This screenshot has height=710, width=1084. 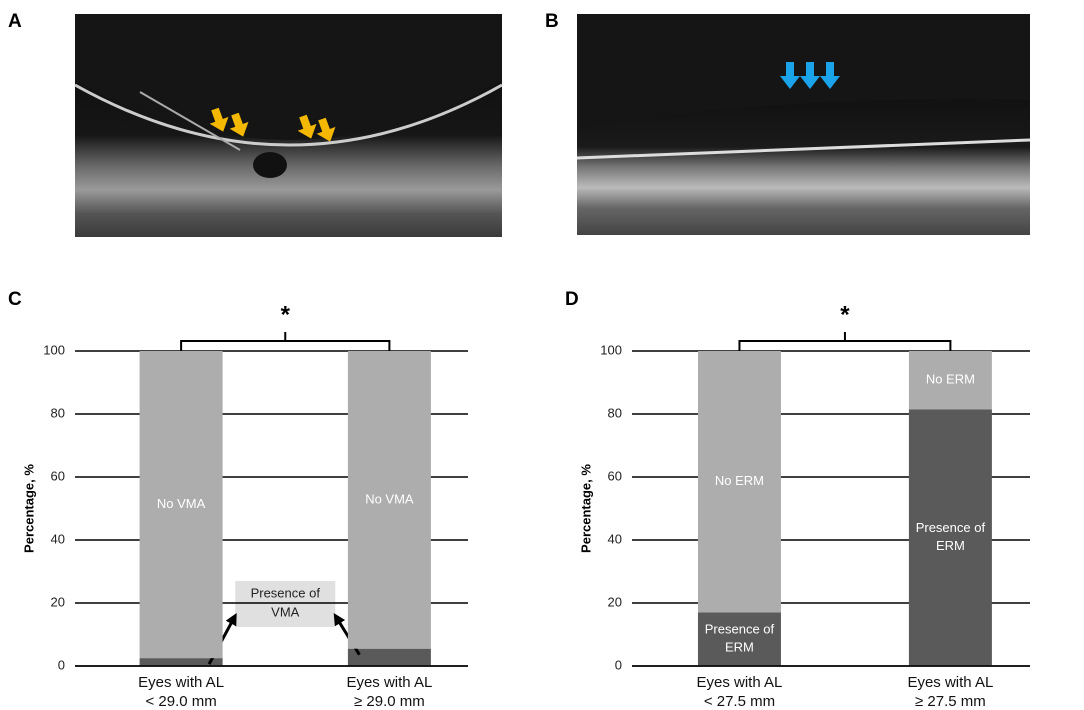 I want to click on panel-label: C, so click(x=15, y=299).